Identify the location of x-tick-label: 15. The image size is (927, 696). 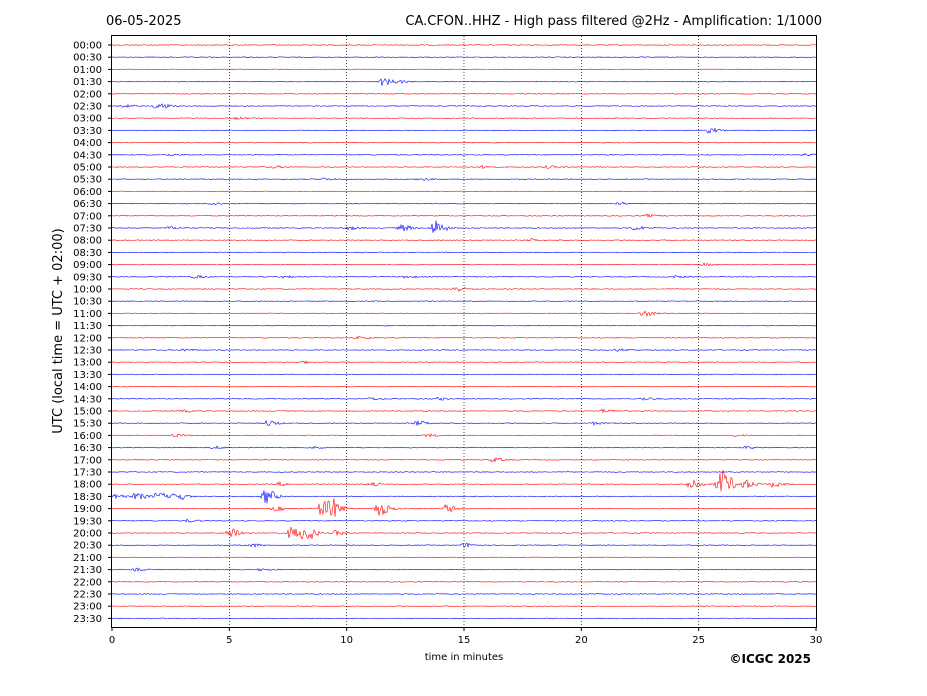
(464, 640).